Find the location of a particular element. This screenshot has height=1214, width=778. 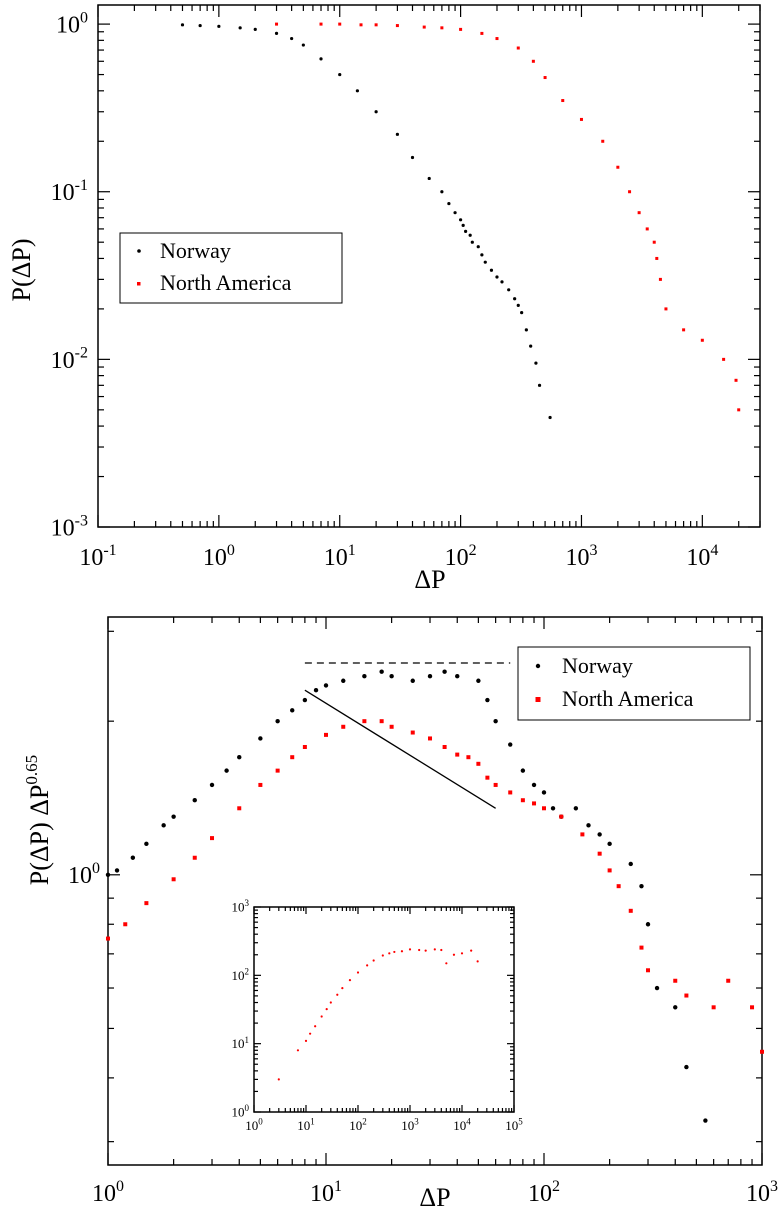

bottom-x-tick-label: 103 is located at coordinates (762, 1192).